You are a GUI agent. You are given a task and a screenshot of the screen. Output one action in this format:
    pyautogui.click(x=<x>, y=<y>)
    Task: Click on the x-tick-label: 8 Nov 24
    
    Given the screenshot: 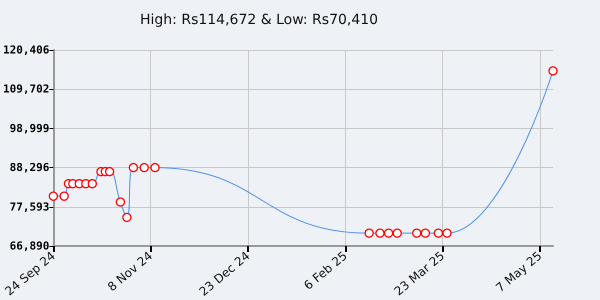 What is the action you would take?
    pyautogui.click(x=130, y=271)
    